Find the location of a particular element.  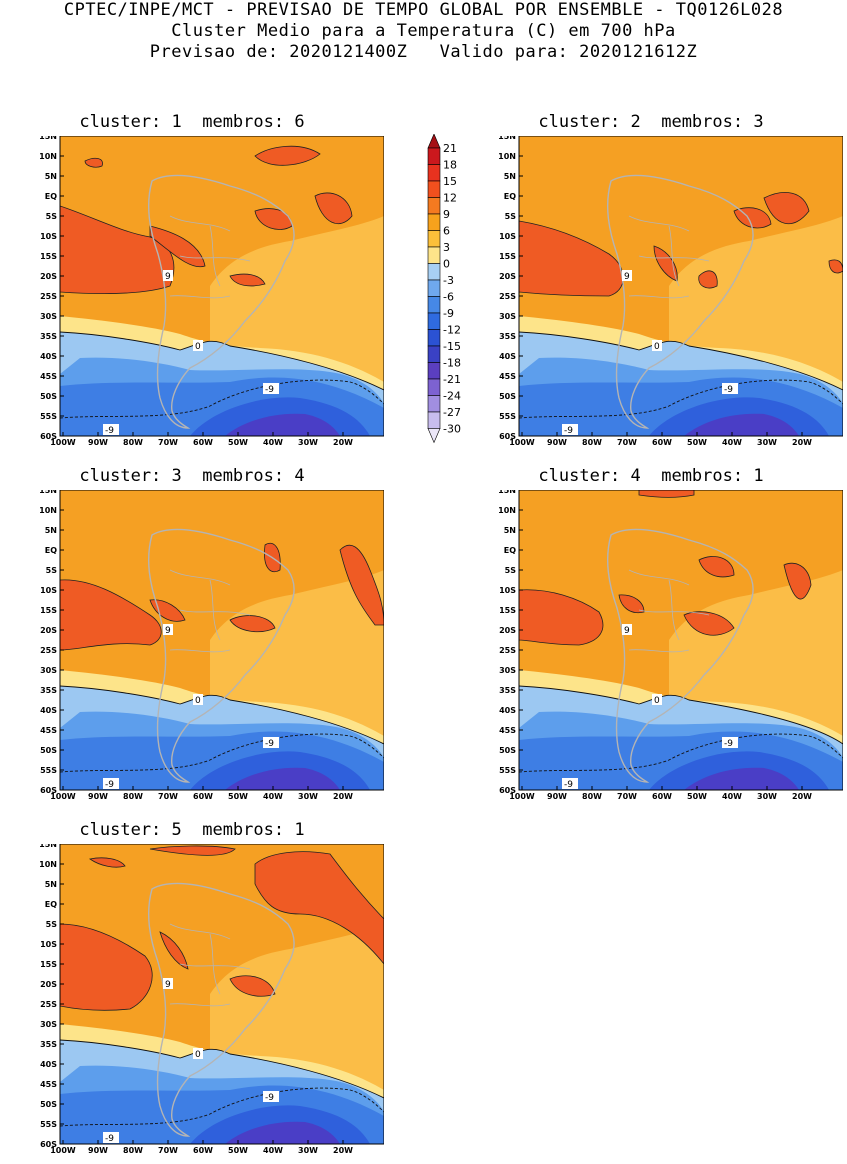

colorbar-level-label: -9 is located at coordinates (448, 313).